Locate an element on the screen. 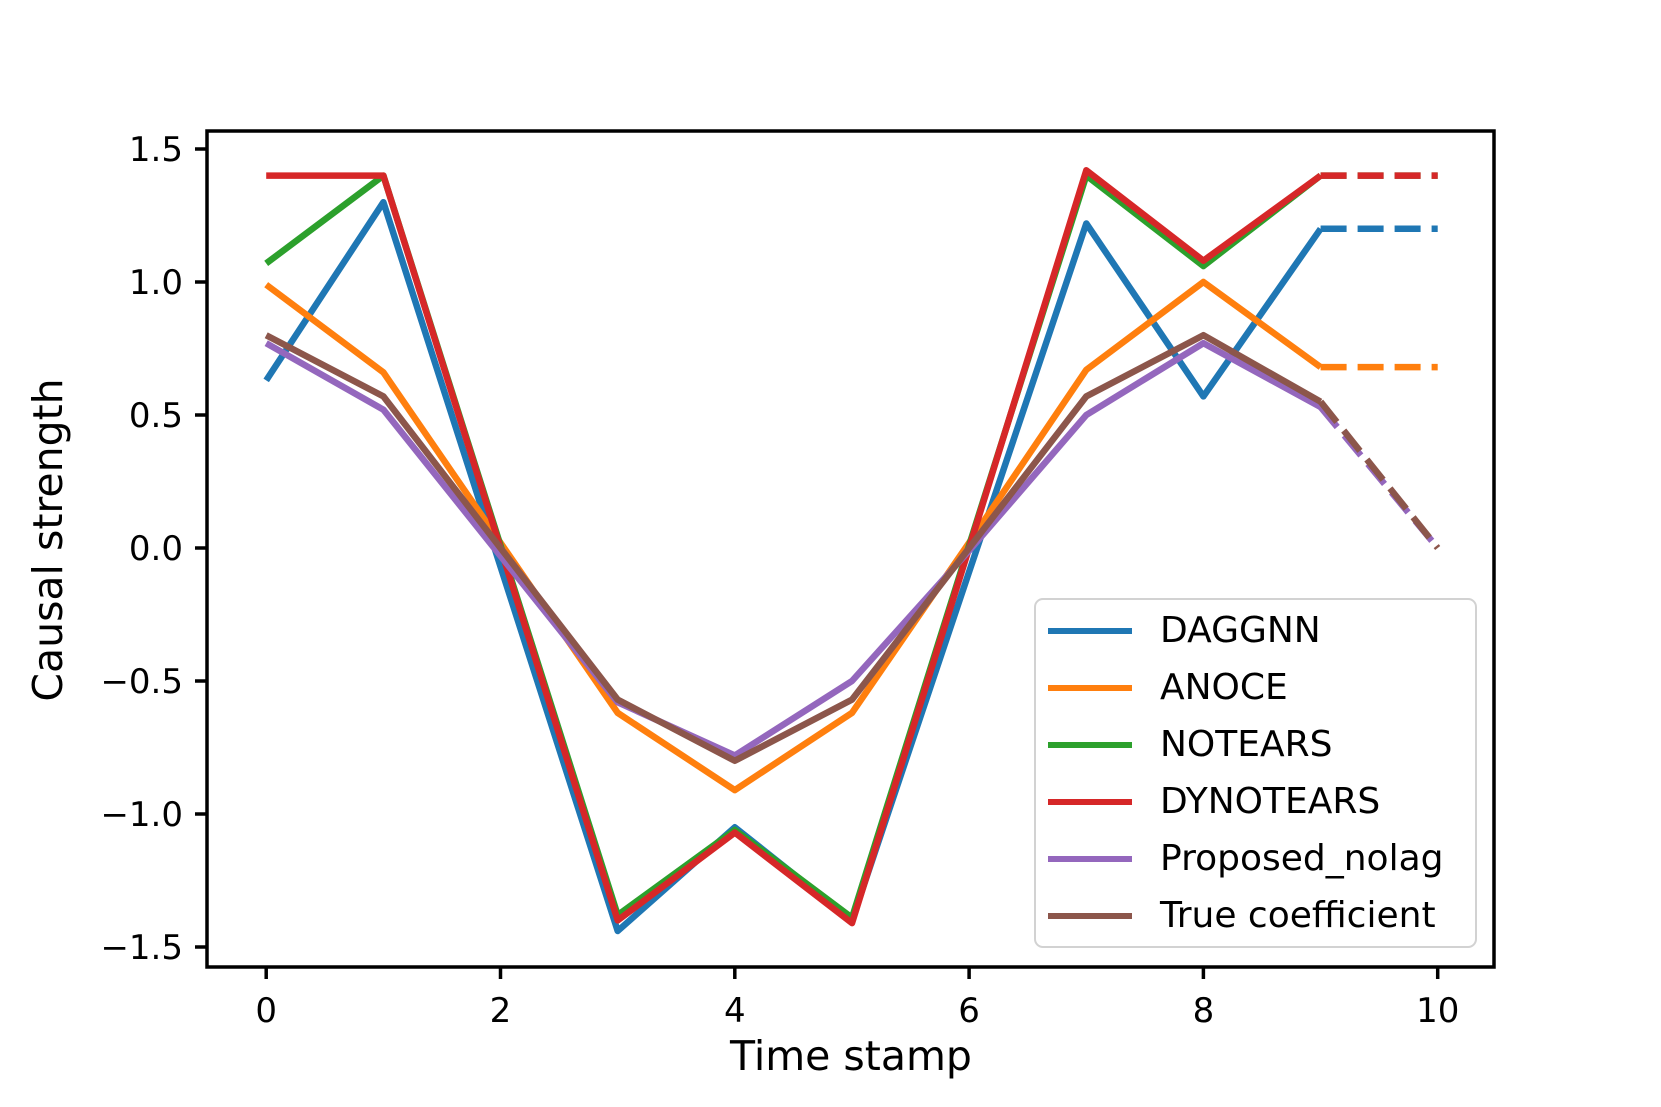  legend-item-notears: NOTEARS is located at coordinates (1255, 744).